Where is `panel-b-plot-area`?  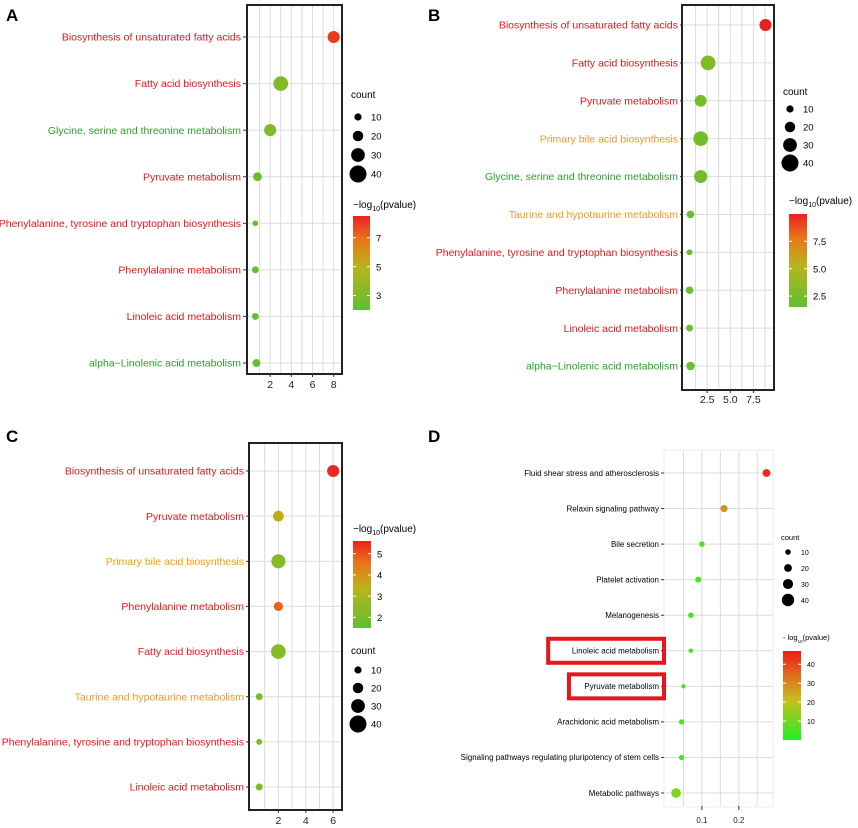 panel-b-plot-area is located at coordinates (728, 197).